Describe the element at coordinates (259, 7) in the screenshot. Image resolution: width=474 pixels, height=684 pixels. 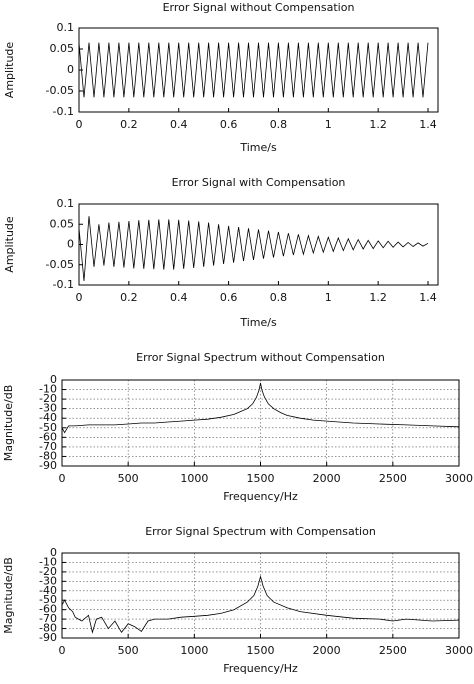
I see `chart-title: Error Signal without Compensation` at that location.